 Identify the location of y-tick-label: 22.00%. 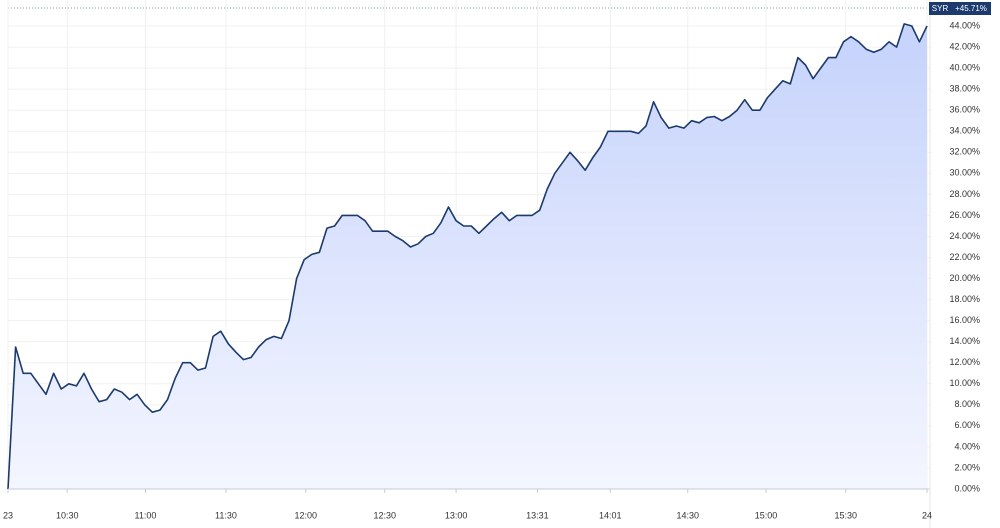
(964, 257).